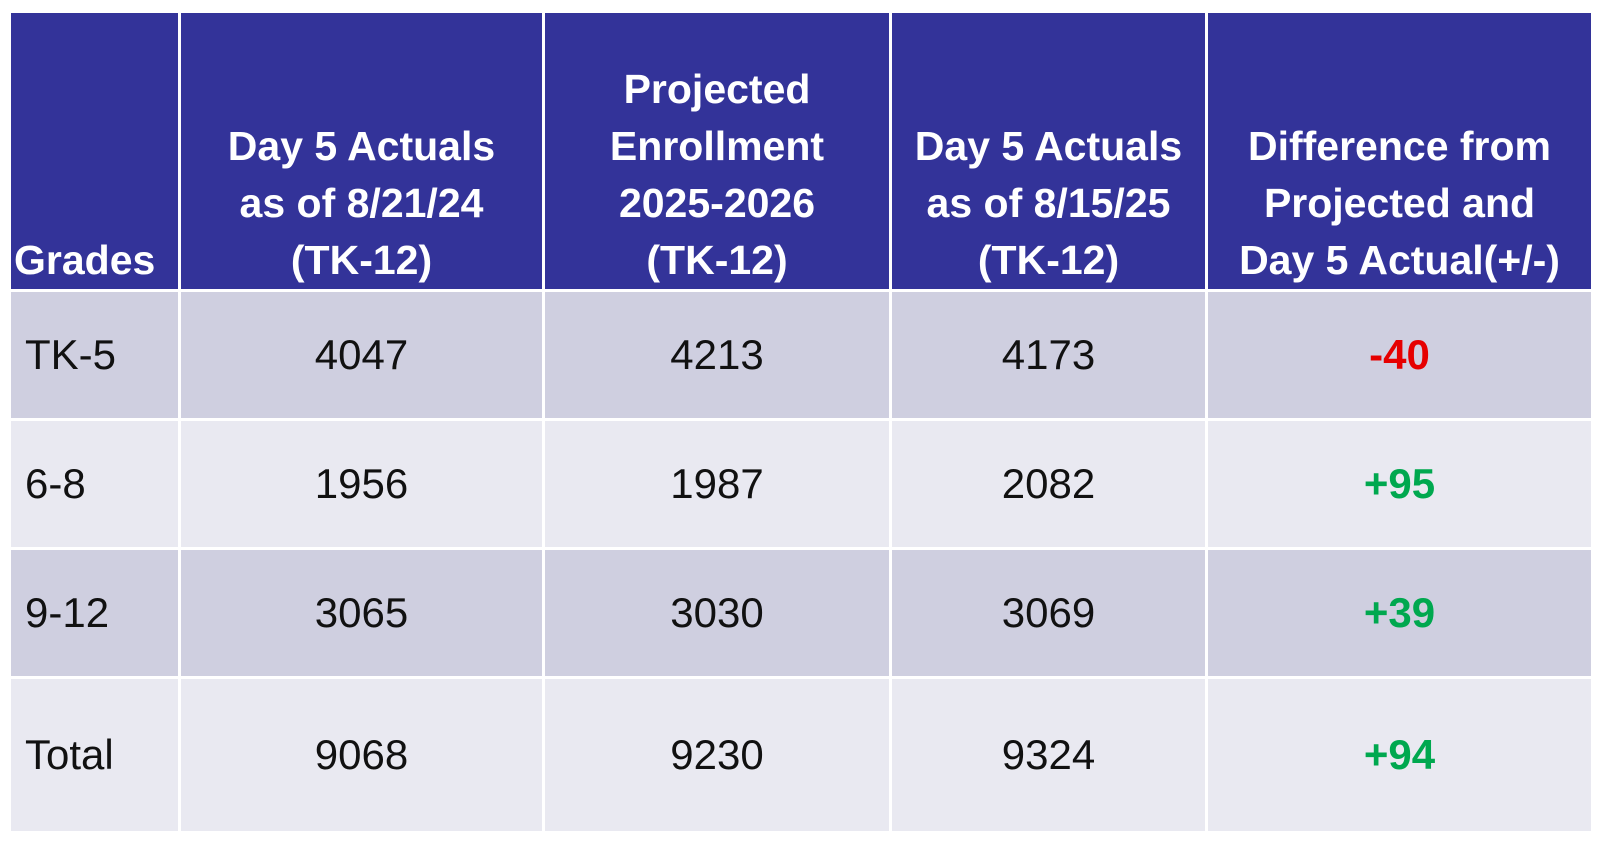 The image size is (1600, 845). Describe the element at coordinates (94, 151) in the screenshot. I see `column-header: Grades` at that location.